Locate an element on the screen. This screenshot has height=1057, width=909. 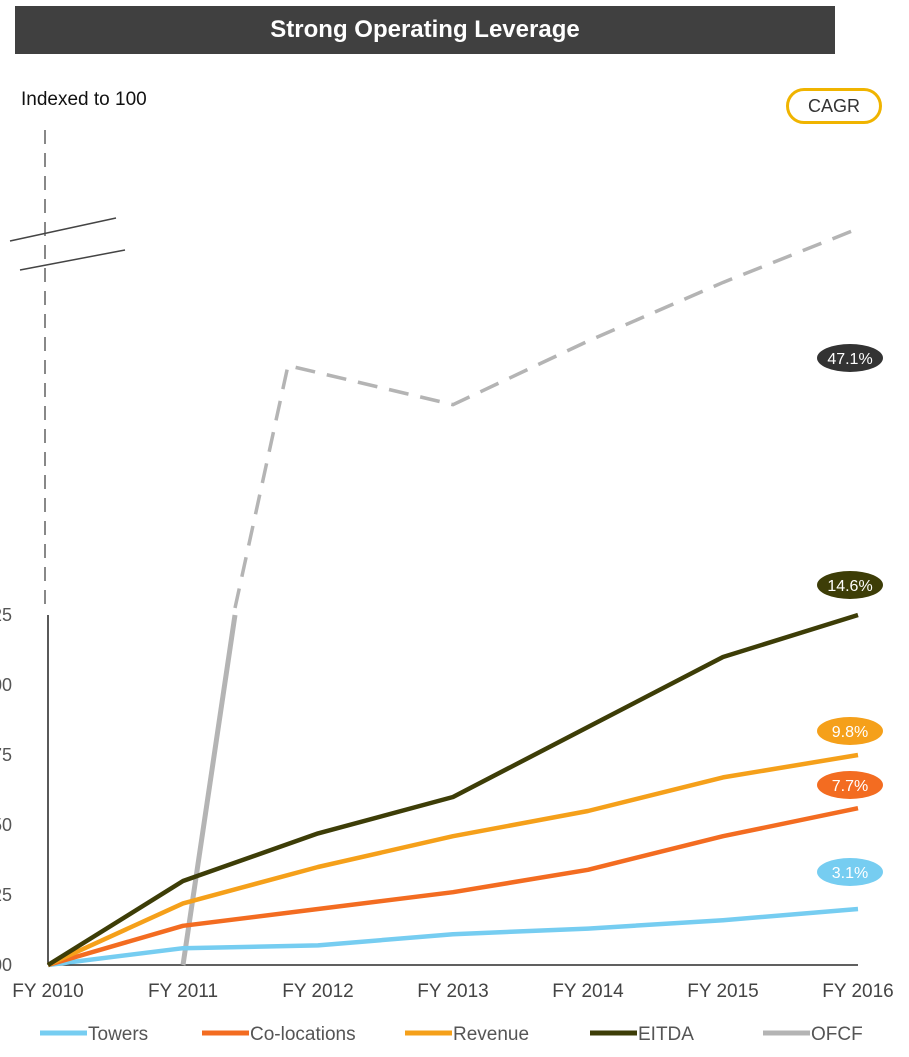
legend-label: EITDA is located at coordinates (666, 1034).